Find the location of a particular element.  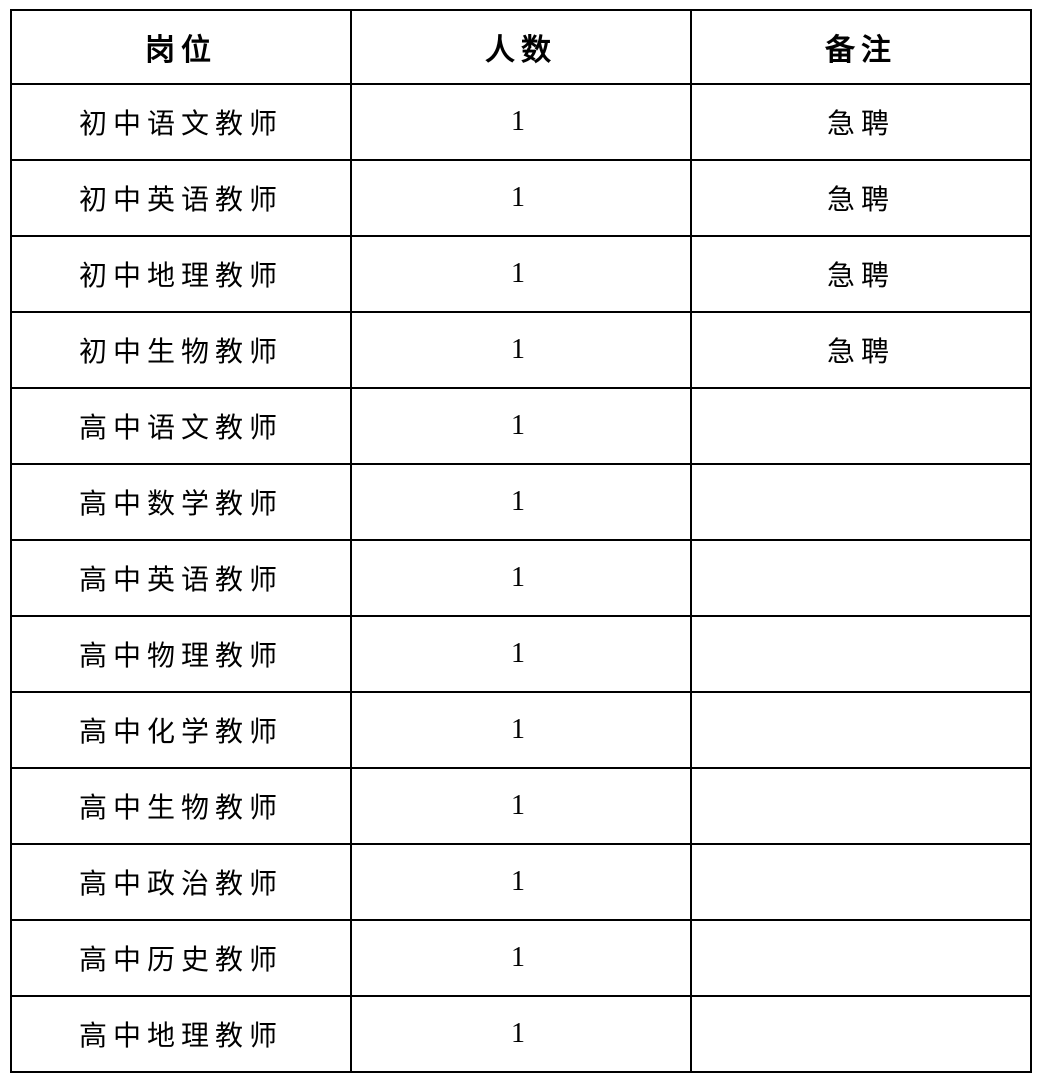

table-row: 高中语文教师 1 is located at coordinates (521, 426).